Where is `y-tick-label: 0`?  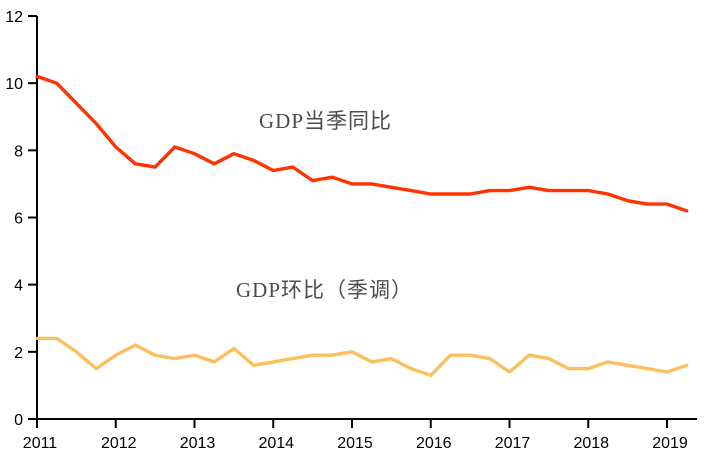 y-tick-label: 0 is located at coordinates (18, 420).